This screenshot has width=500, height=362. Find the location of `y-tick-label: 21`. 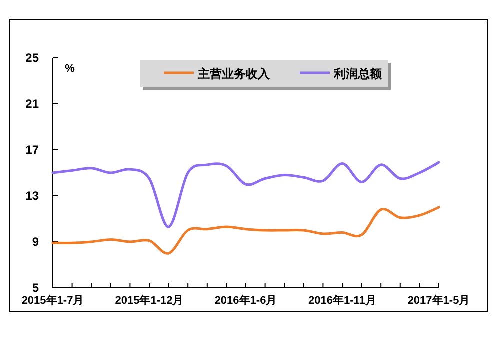

y-tick-label: 21 is located at coordinates (33, 104).